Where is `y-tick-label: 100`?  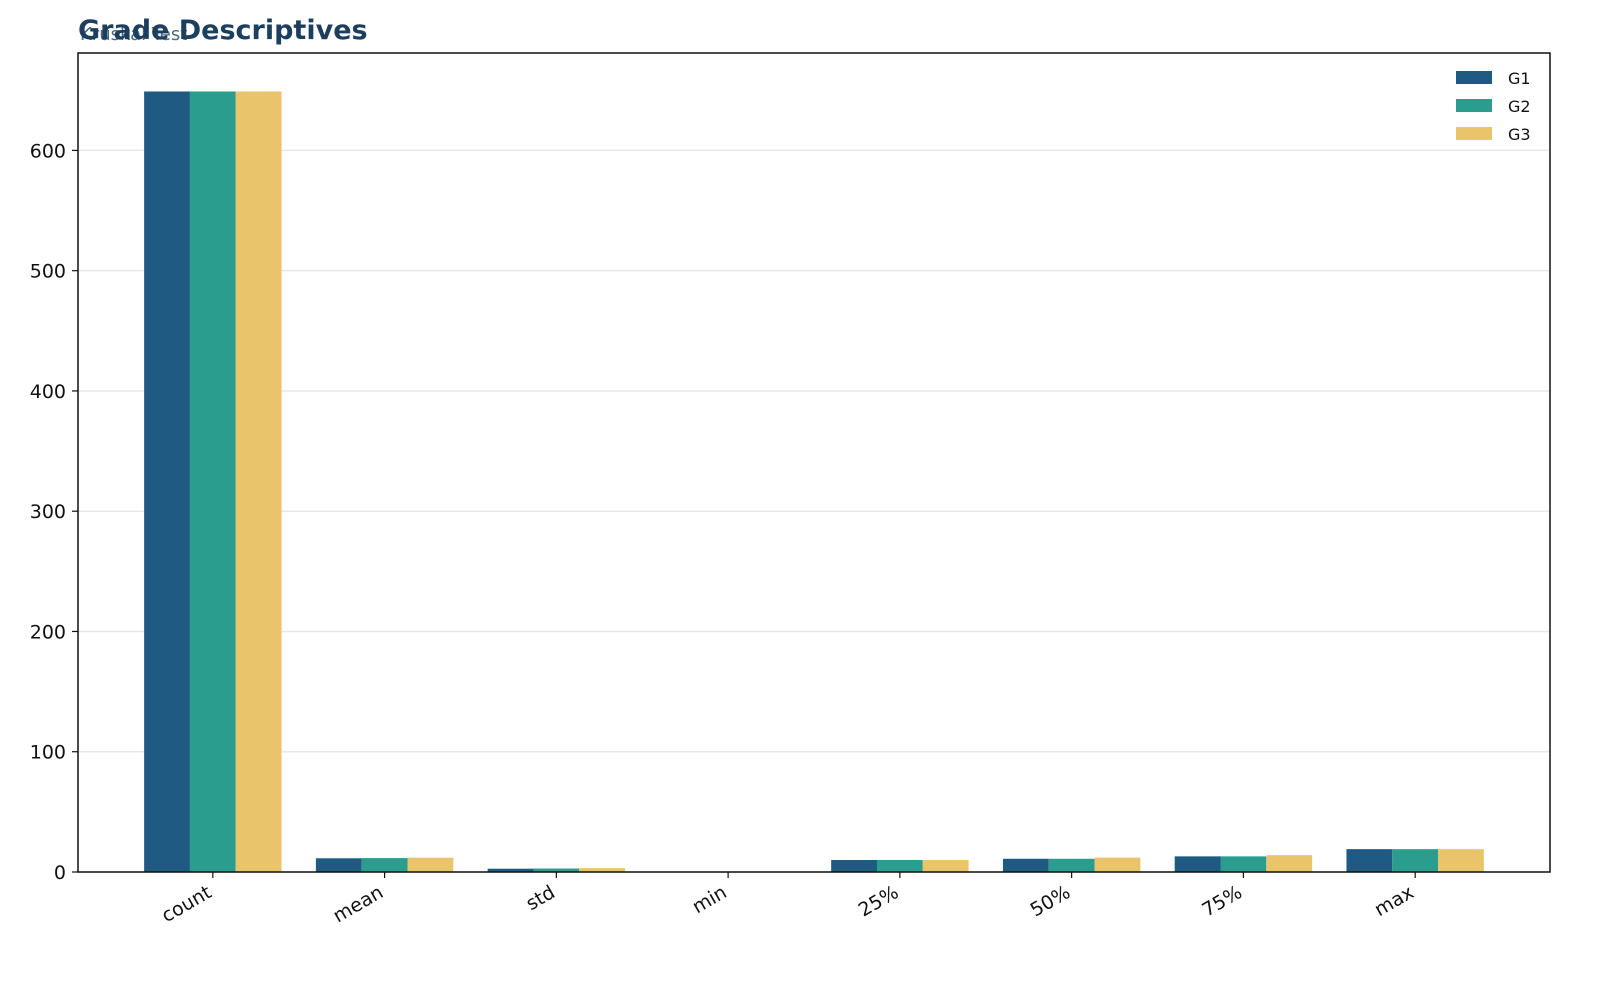
y-tick-label: 100 is located at coordinates (48, 753).